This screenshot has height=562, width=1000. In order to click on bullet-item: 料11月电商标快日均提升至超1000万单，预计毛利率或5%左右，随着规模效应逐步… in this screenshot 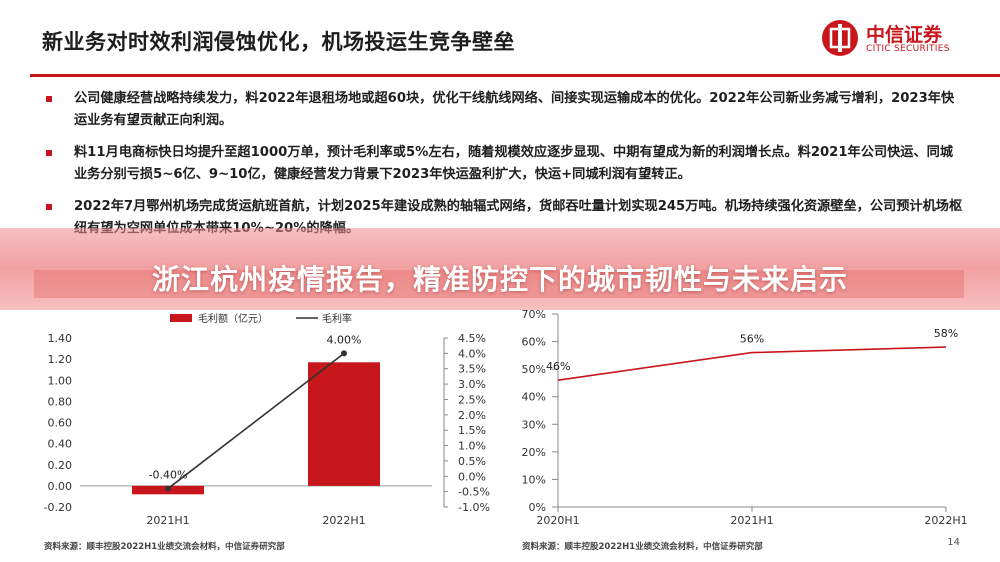, I will do `click(504, 164)`.